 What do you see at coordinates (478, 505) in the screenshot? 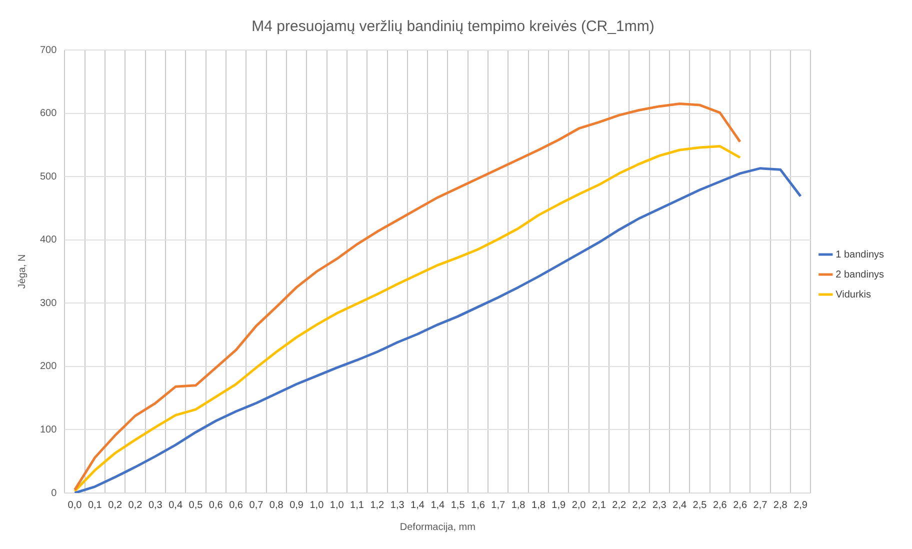
I see `x-tick-label: 1,6` at bounding box center [478, 505].